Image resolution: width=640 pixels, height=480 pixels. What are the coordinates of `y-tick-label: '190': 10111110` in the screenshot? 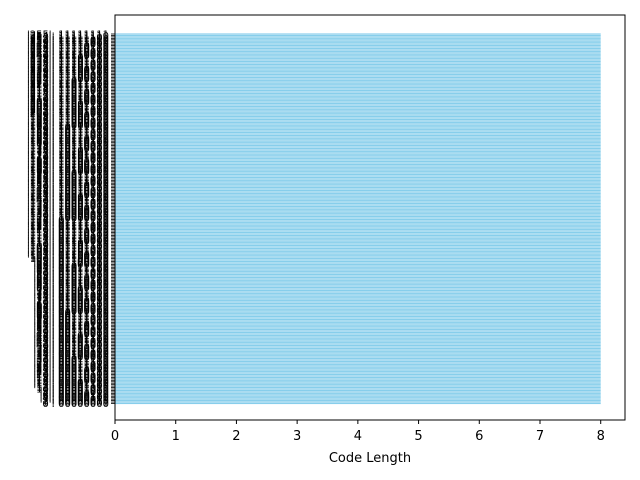 It's located at (68, 129).